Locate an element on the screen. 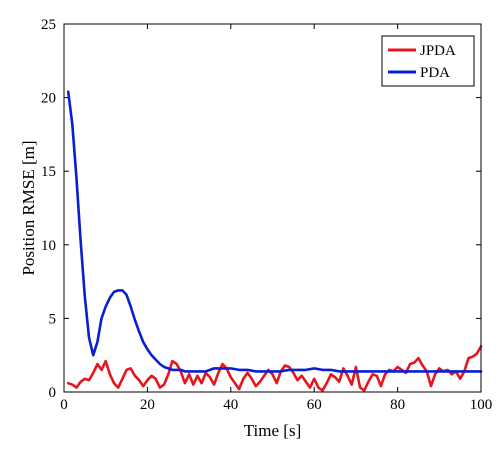 This screenshot has width=496, height=449. x-tick-label: 80 is located at coordinates (397, 405).